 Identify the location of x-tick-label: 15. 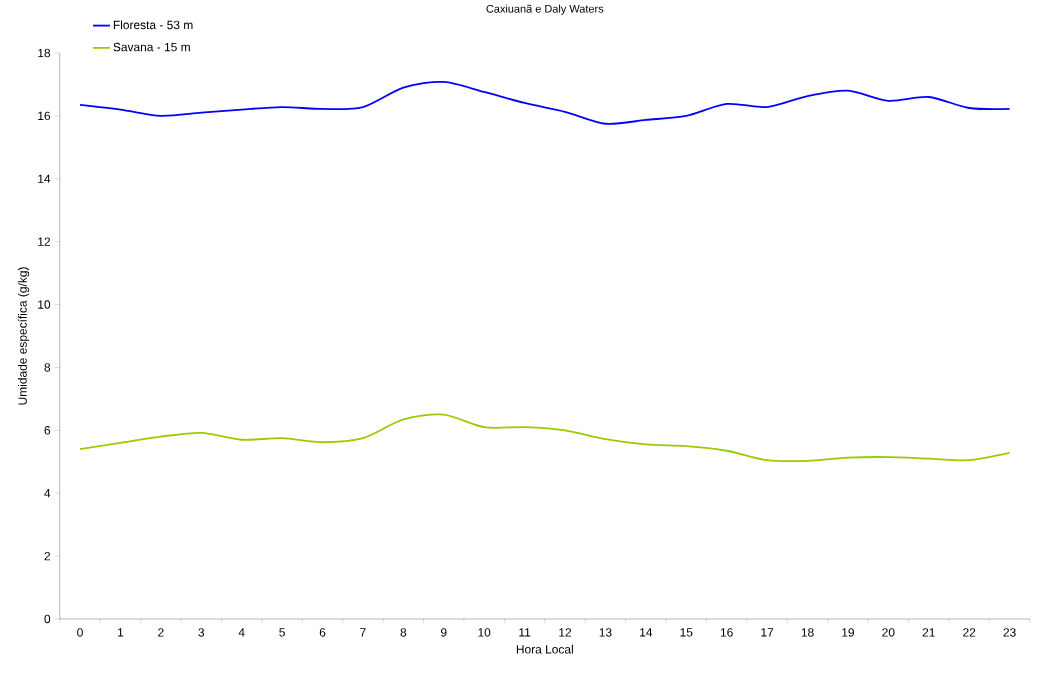
(686, 632).